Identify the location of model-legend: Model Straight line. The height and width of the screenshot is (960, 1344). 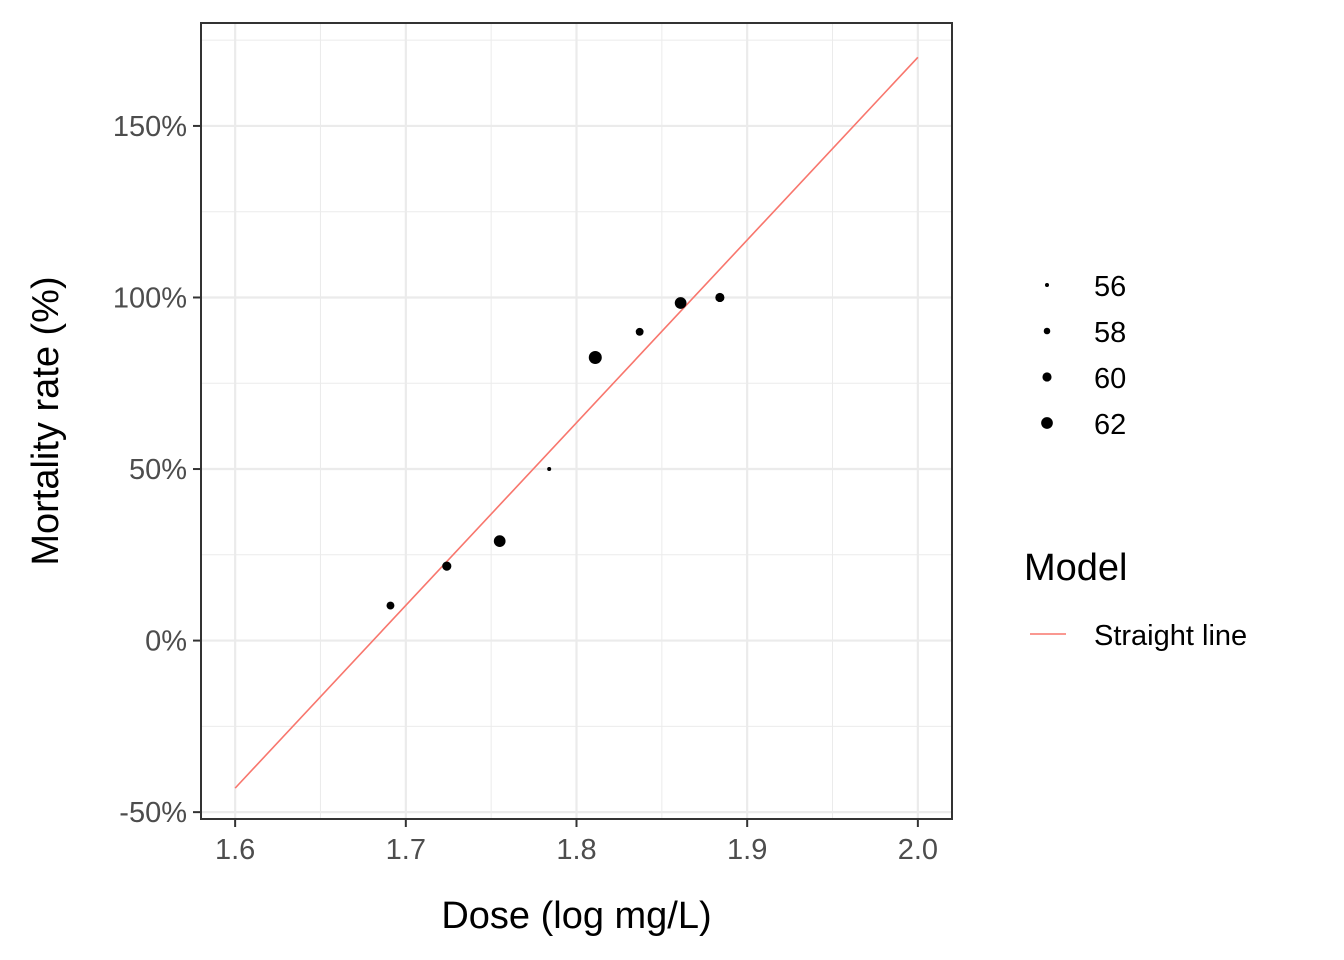
(1135, 599).